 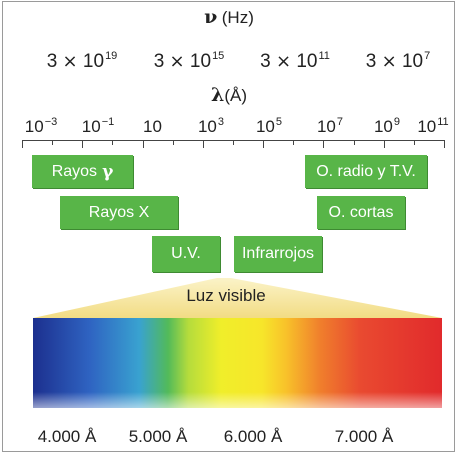 I want to click on wavelength-tick-label: 10³, so click(x=211, y=126).